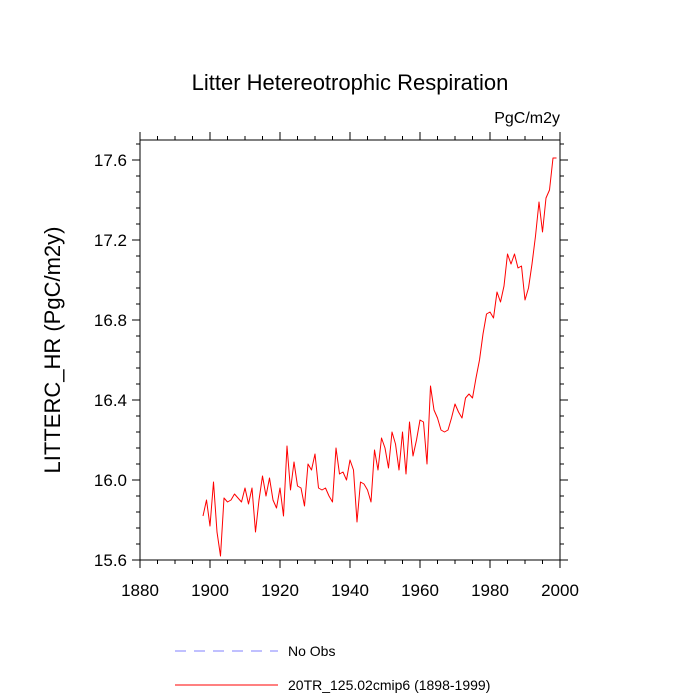  Describe the element at coordinates (280, 590) in the screenshot. I see `x-tick-label: 1920` at that location.